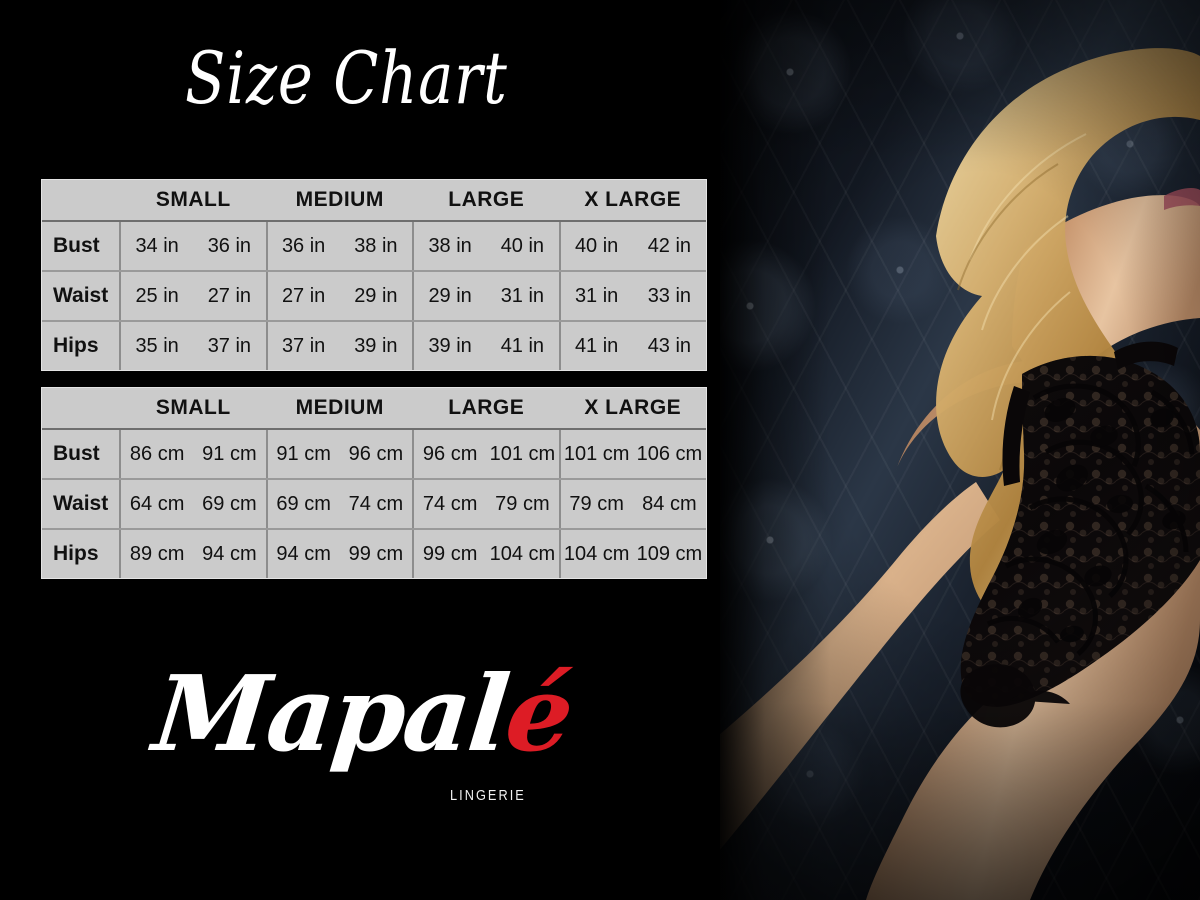 The height and width of the screenshot is (900, 1200). What do you see at coordinates (595, 246) in the screenshot?
I see `cell-bust-xlarge-min: 40 in` at bounding box center [595, 246].